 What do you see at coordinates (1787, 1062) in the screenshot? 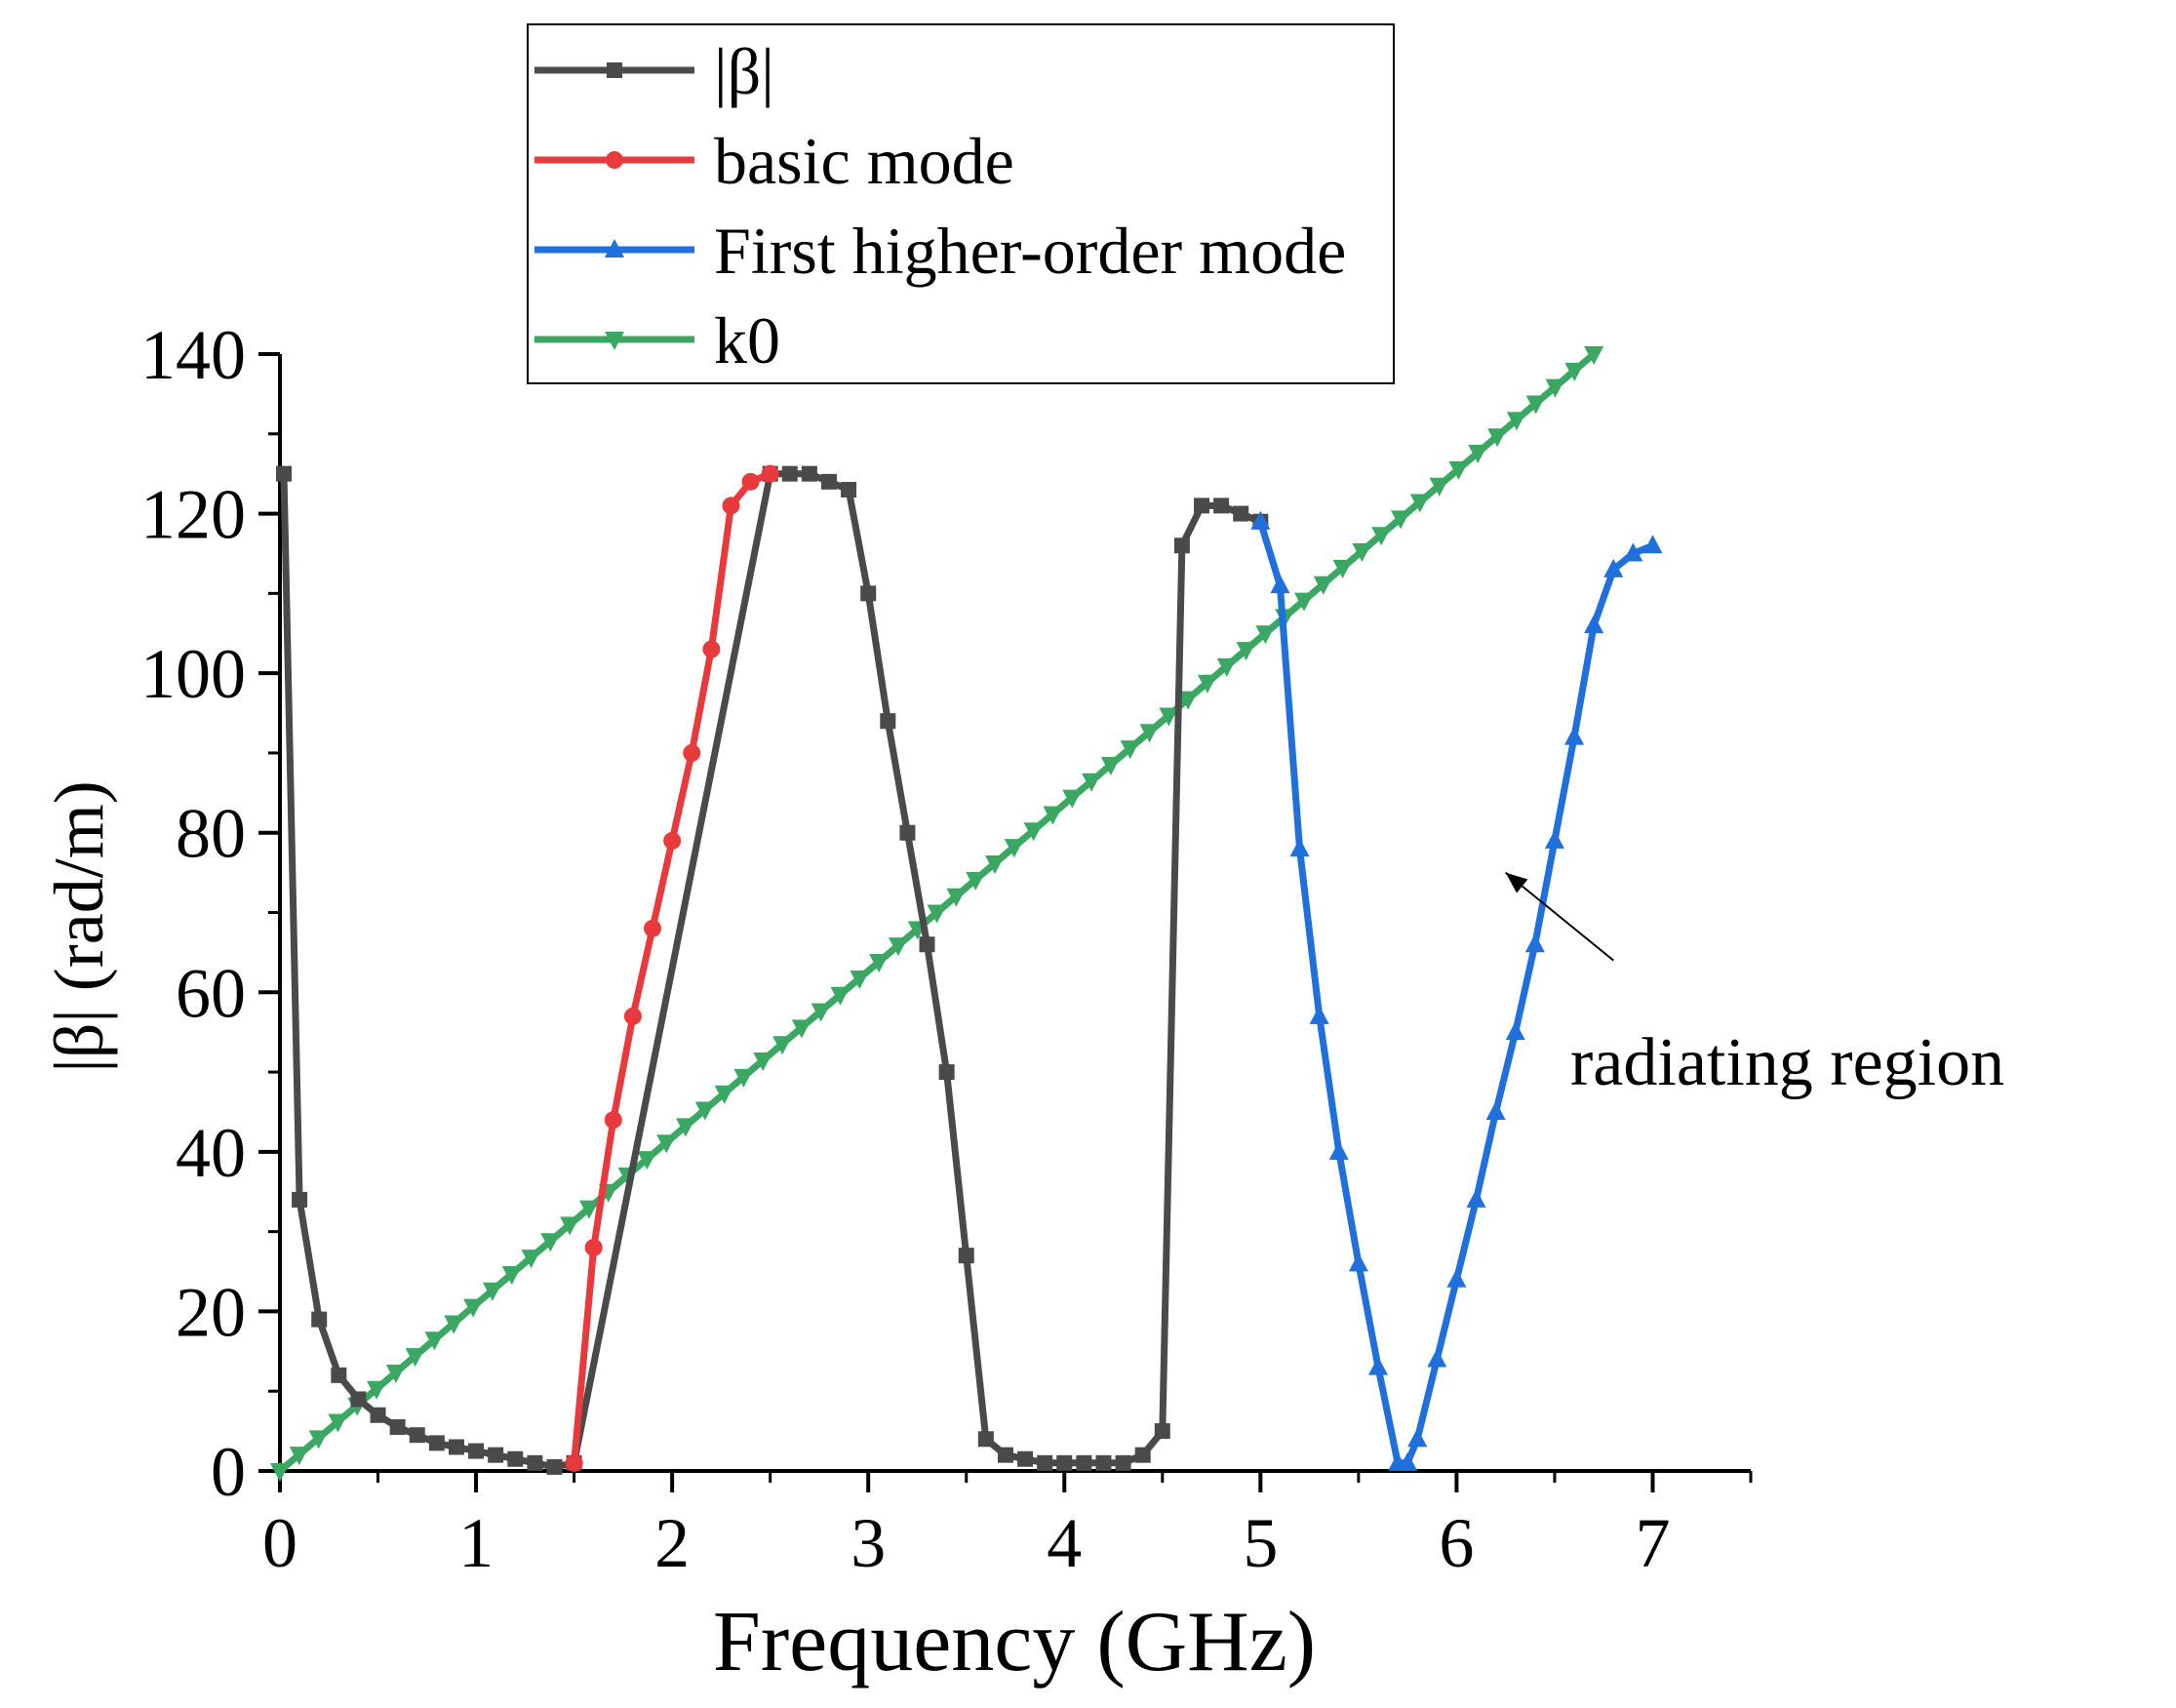
I see `annotation-label: radiating region` at bounding box center [1787, 1062].